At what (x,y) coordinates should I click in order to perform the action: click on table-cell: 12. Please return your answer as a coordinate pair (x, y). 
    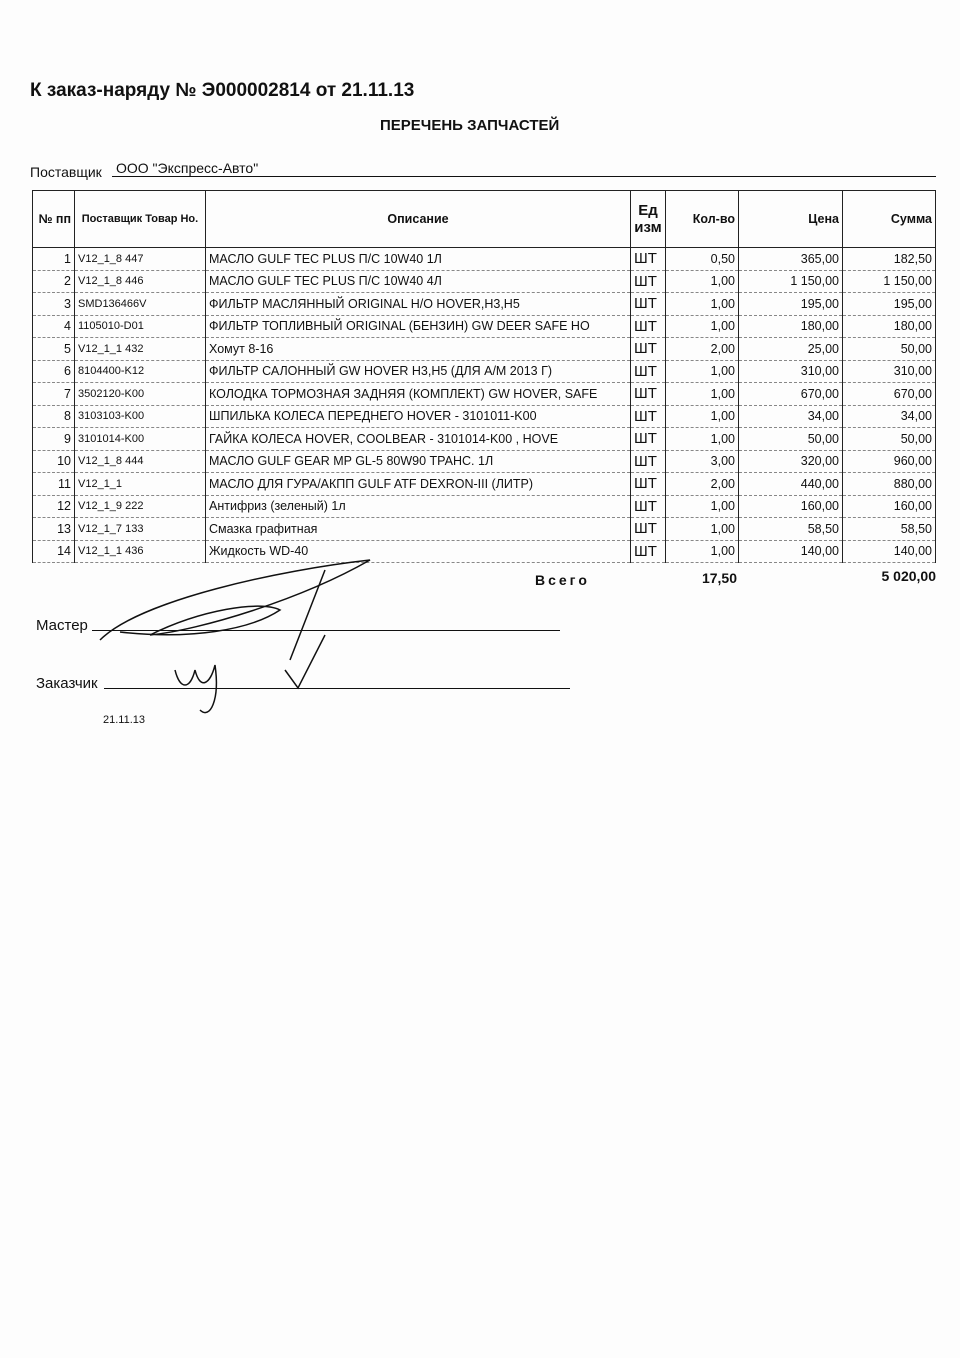
    Looking at the image, I should click on (53, 506).